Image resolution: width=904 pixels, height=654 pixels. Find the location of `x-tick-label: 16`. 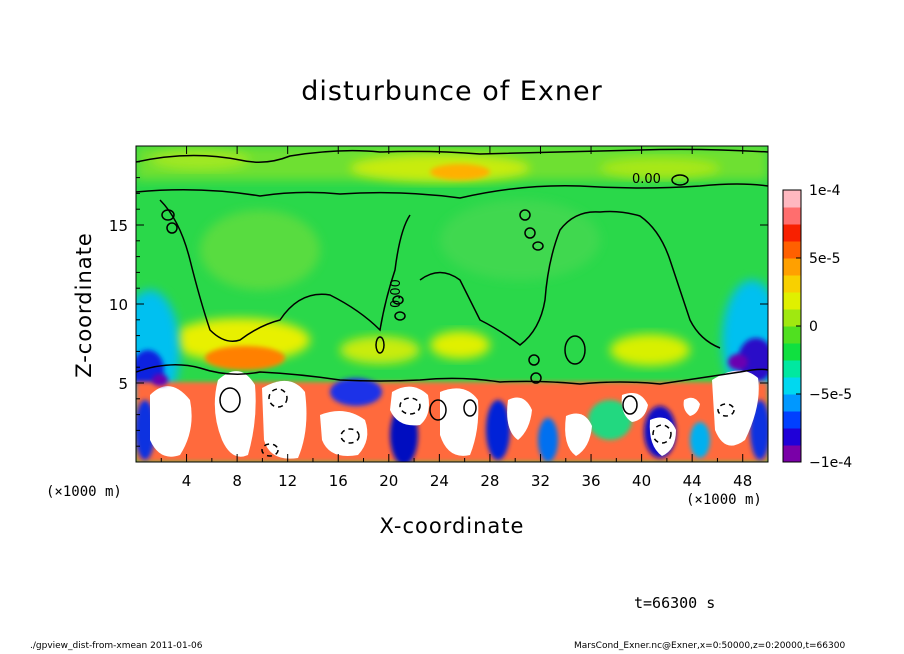

x-tick-label: 16 is located at coordinates (338, 481).